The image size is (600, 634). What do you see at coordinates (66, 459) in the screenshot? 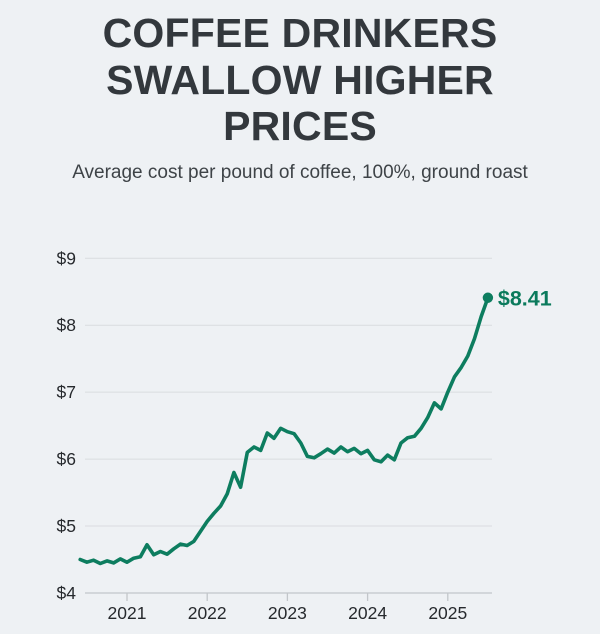
I see `y-axis-tick-label: $6` at bounding box center [66, 459].